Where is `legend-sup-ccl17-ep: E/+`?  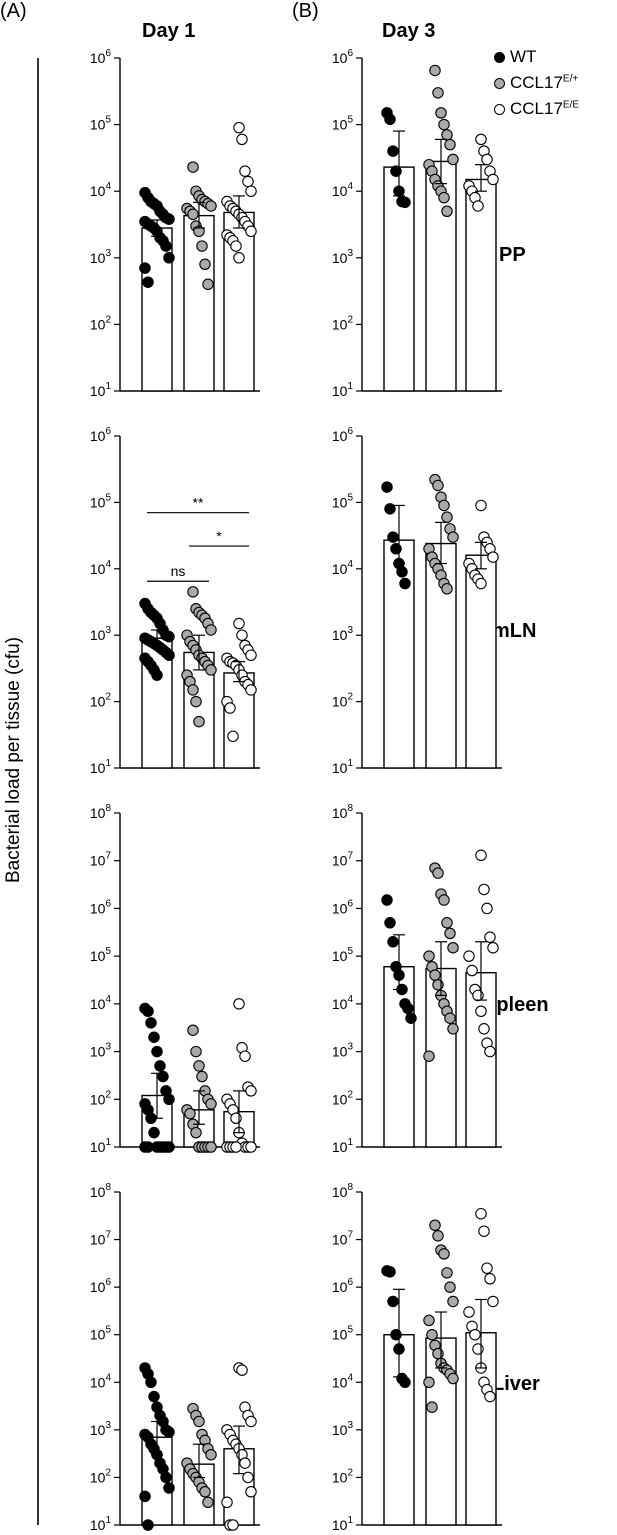 legend-sup-ccl17-ep: E/+ is located at coordinates (570, 79).